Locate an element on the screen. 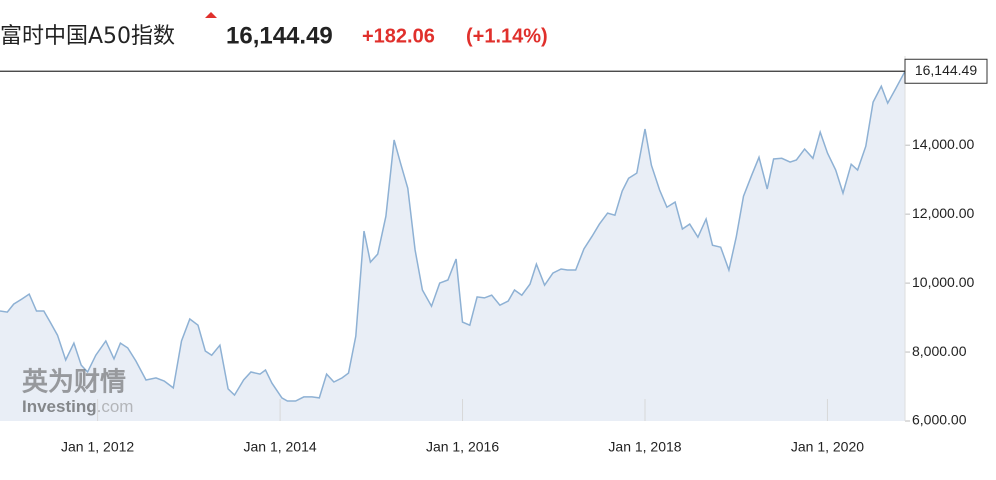 This screenshot has width=996, height=480. watermark-site: Investing.com is located at coordinates (77, 406).